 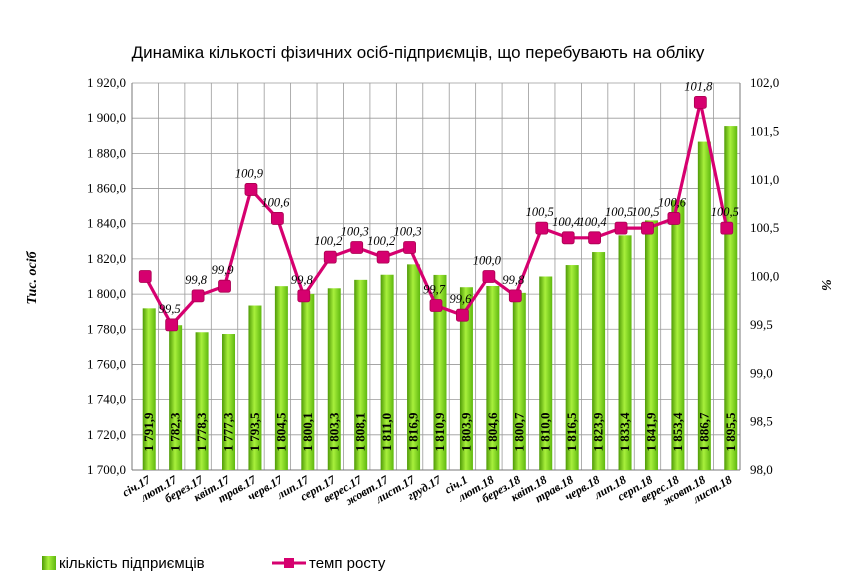 What do you see at coordinates (106, 399) in the screenshot?
I see `y-left-tick-label: 1 740,0` at bounding box center [106, 399].